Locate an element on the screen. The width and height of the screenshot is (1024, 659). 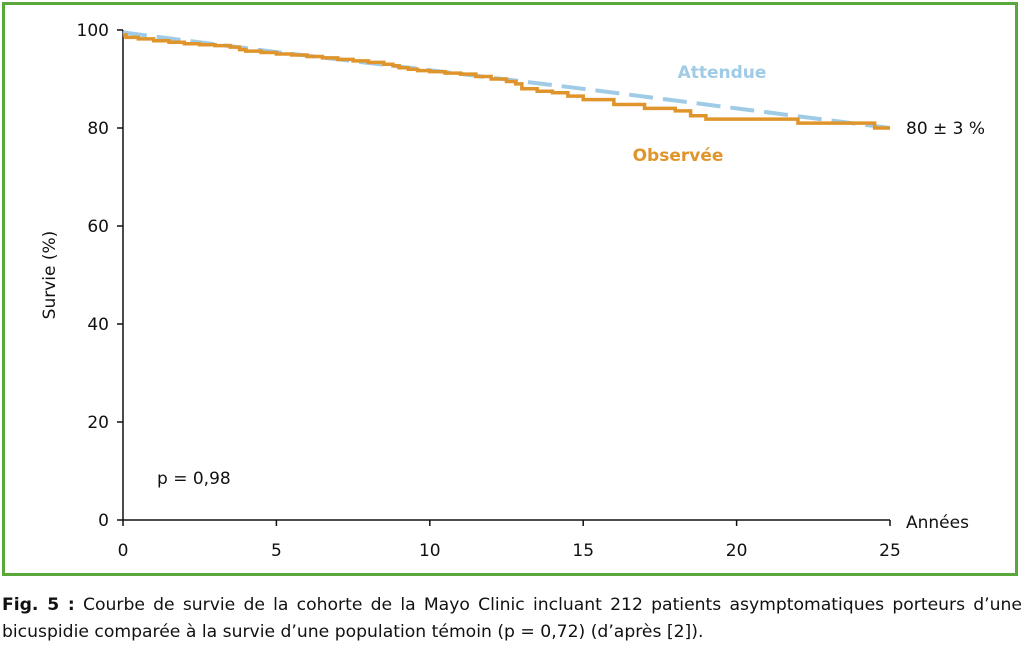
y-axis-label: Survie (%) is located at coordinates (50, 275).